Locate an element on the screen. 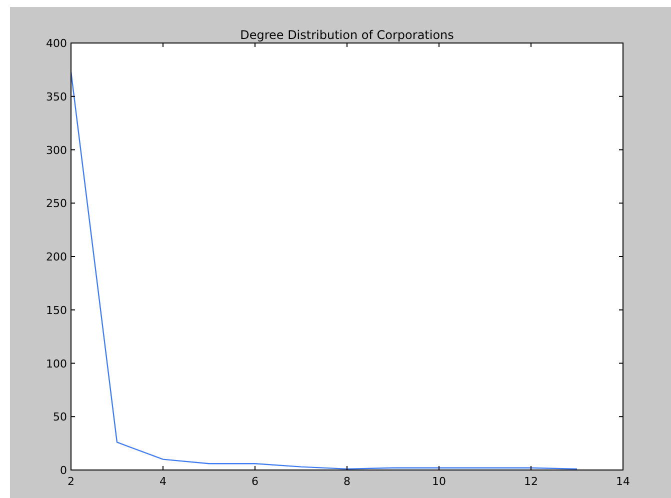  y-tick-label: 400 is located at coordinates (56, 43).